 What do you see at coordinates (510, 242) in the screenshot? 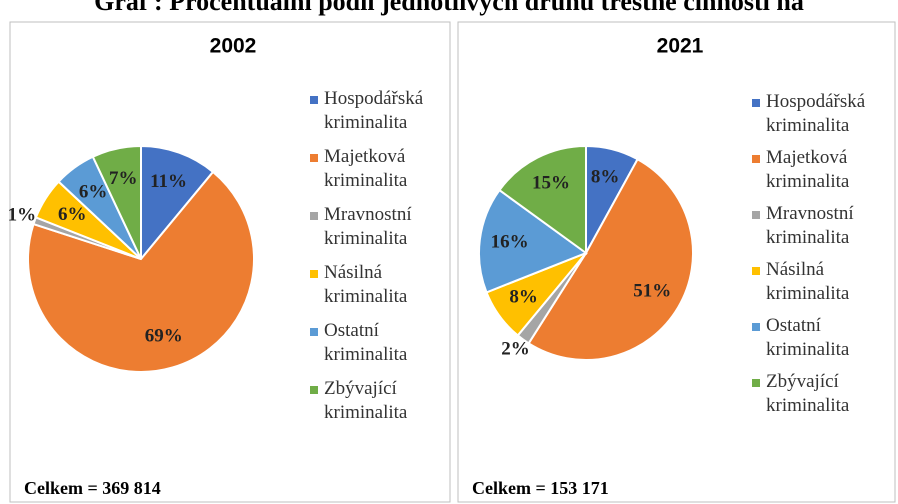
I see `data-label: 16%` at bounding box center [510, 242].